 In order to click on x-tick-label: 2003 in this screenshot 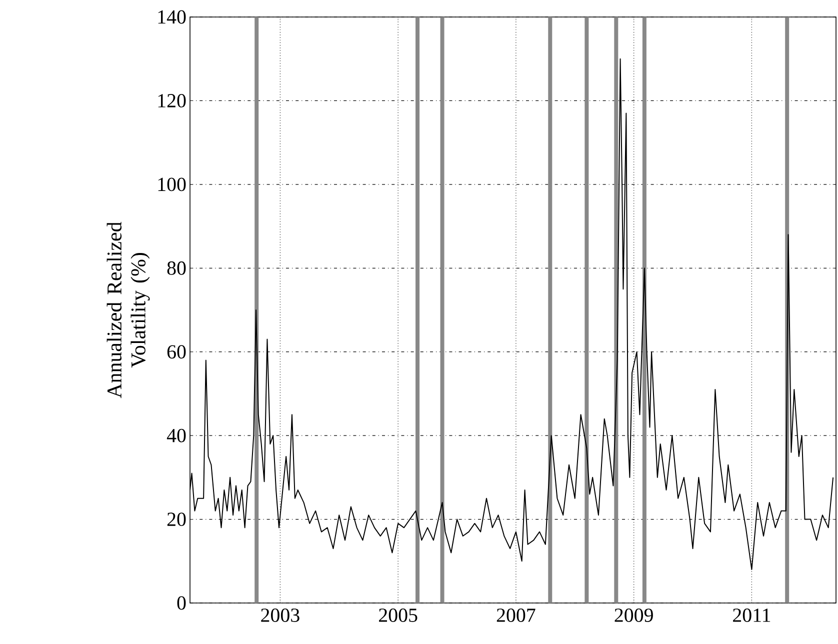, I will do `click(280, 615)`.